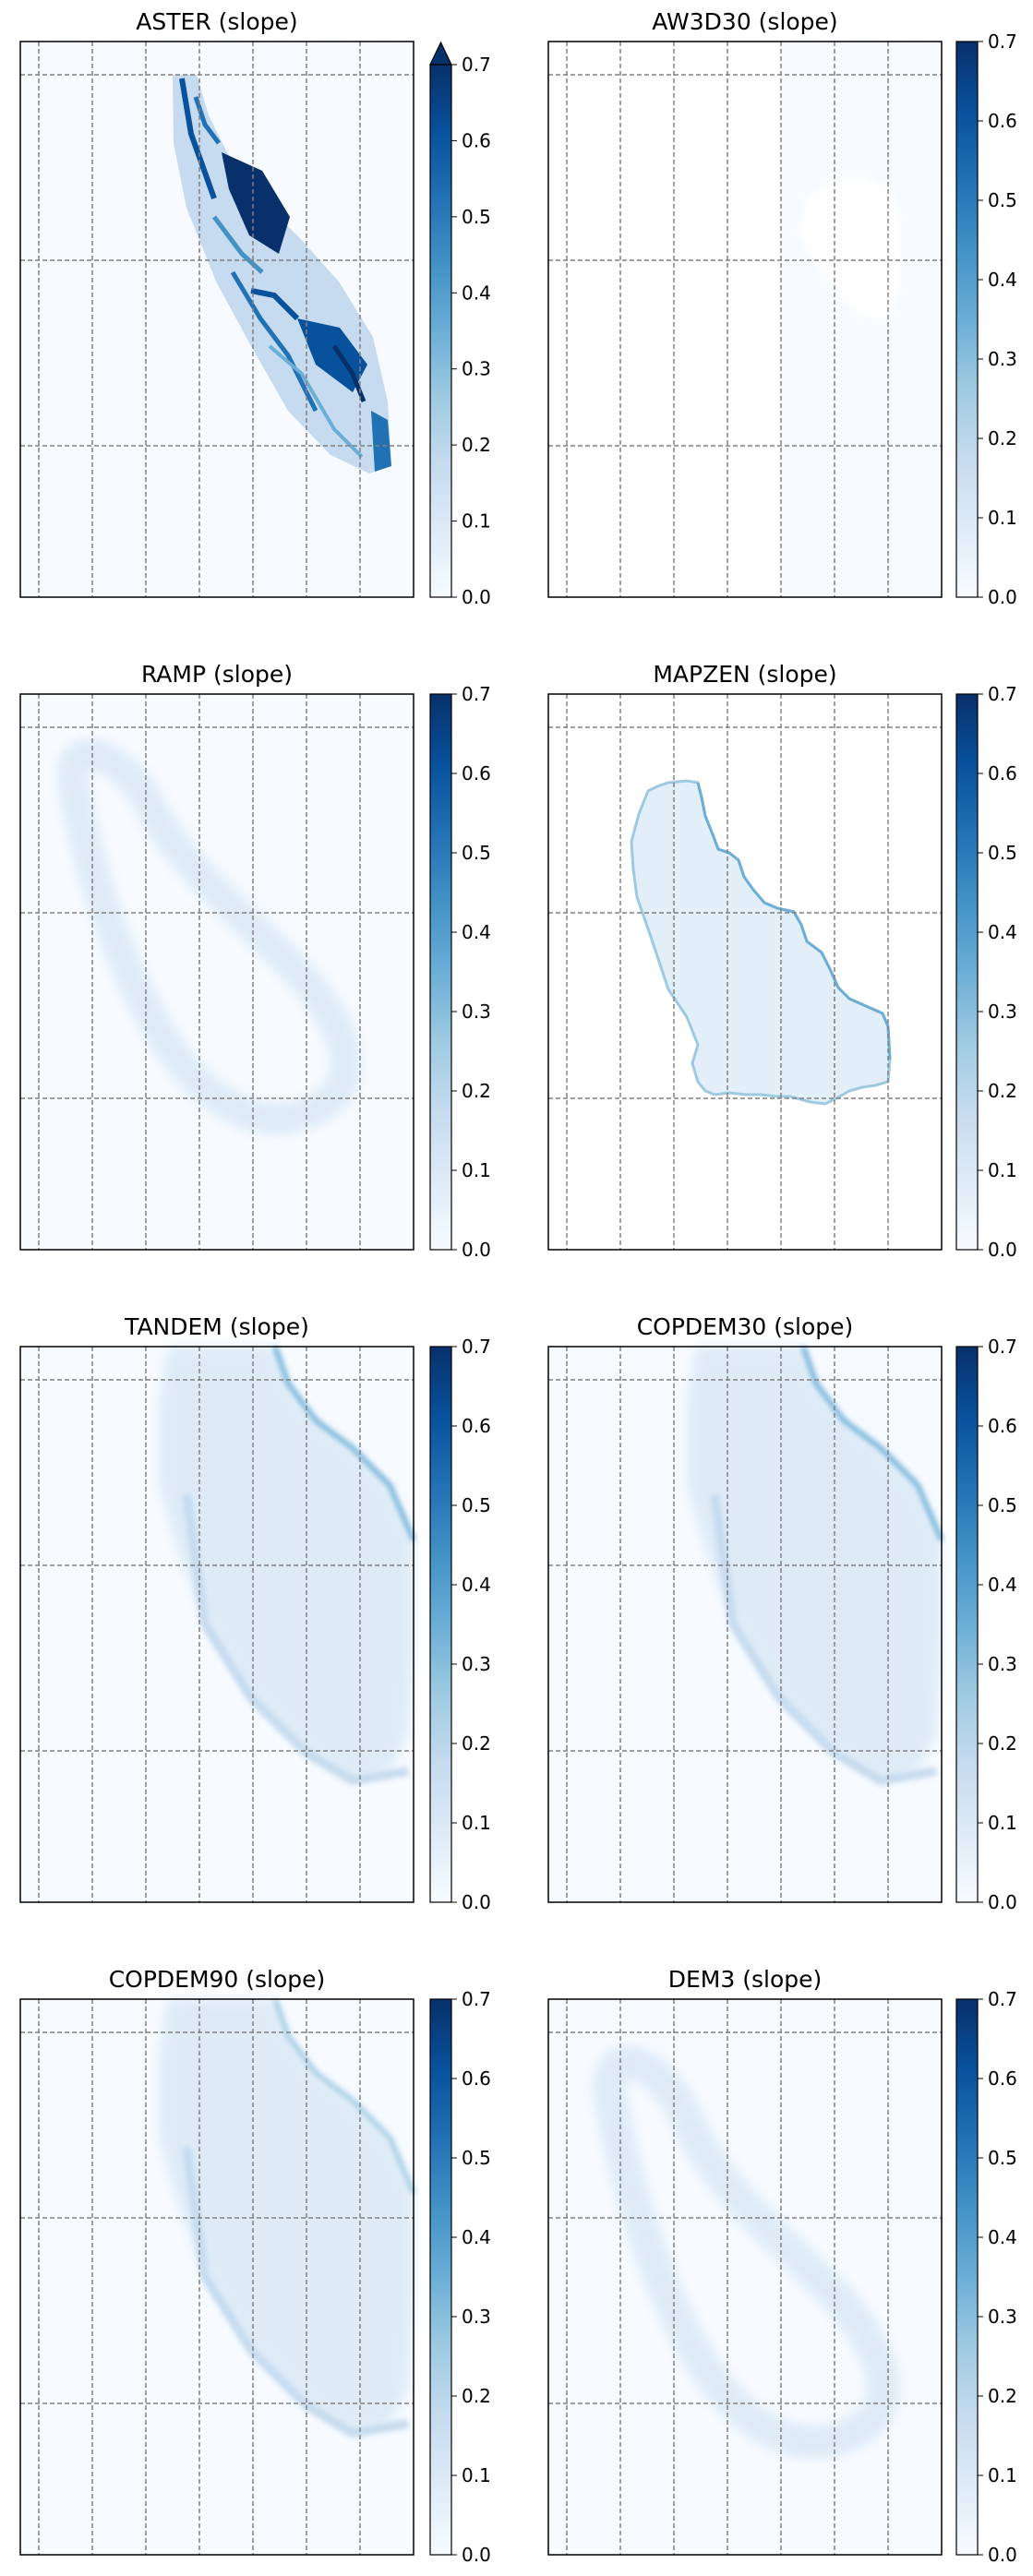 The width and height of the screenshot is (1033, 2576). What do you see at coordinates (745, 1327) in the screenshot?
I see `panel-title: COPDEM30 (slope)` at bounding box center [745, 1327].